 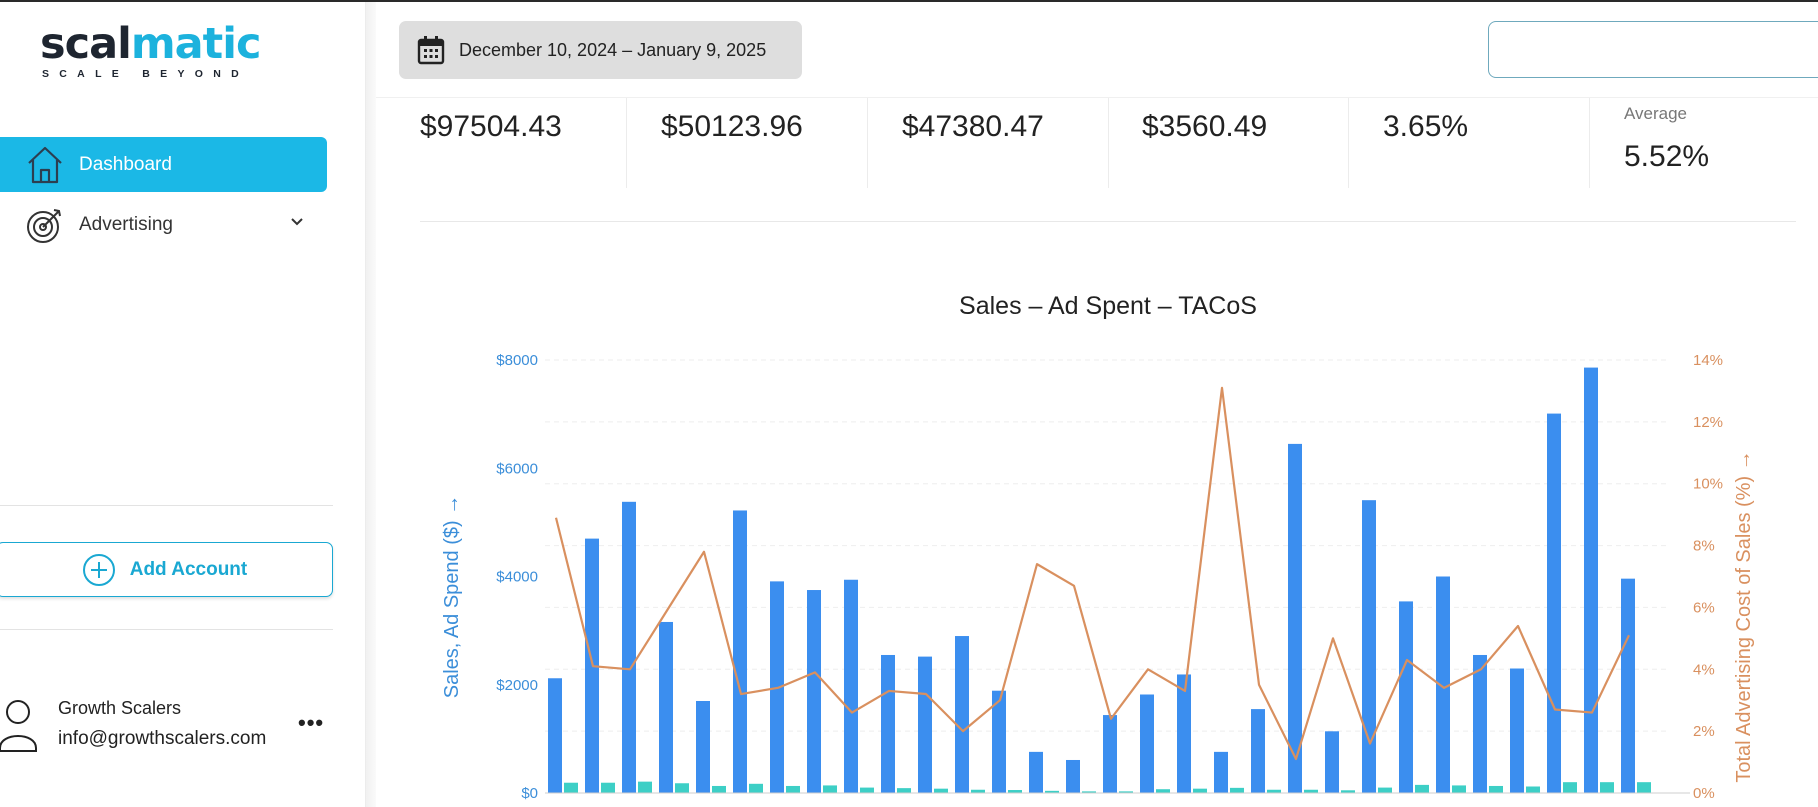 What do you see at coordinates (98, 569) in the screenshot?
I see `plus-circle-icon` at bounding box center [98, 569].